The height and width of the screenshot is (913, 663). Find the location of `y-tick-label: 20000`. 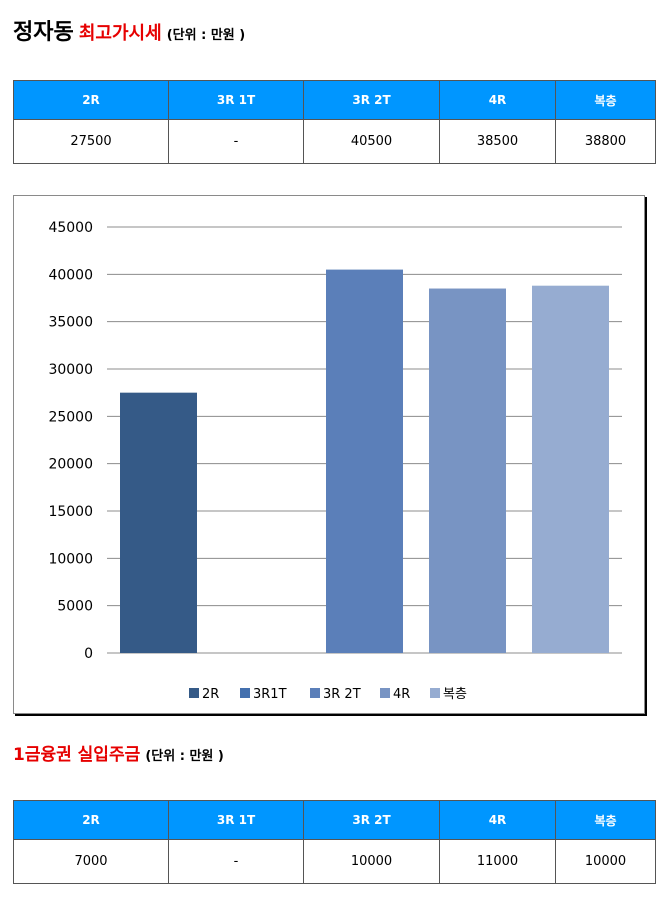

y-tick-label: 20000 is located at coordinates (70, 465).